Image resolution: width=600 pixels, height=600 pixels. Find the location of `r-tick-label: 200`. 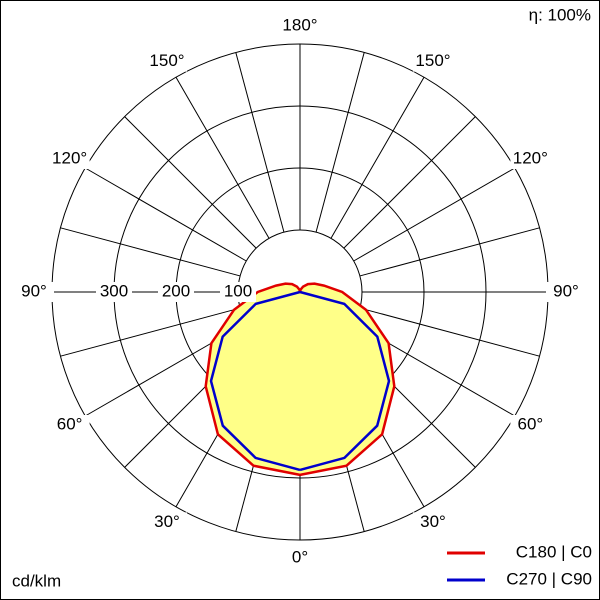

r-tick-label: 200 is located at coordinates (176, 290).